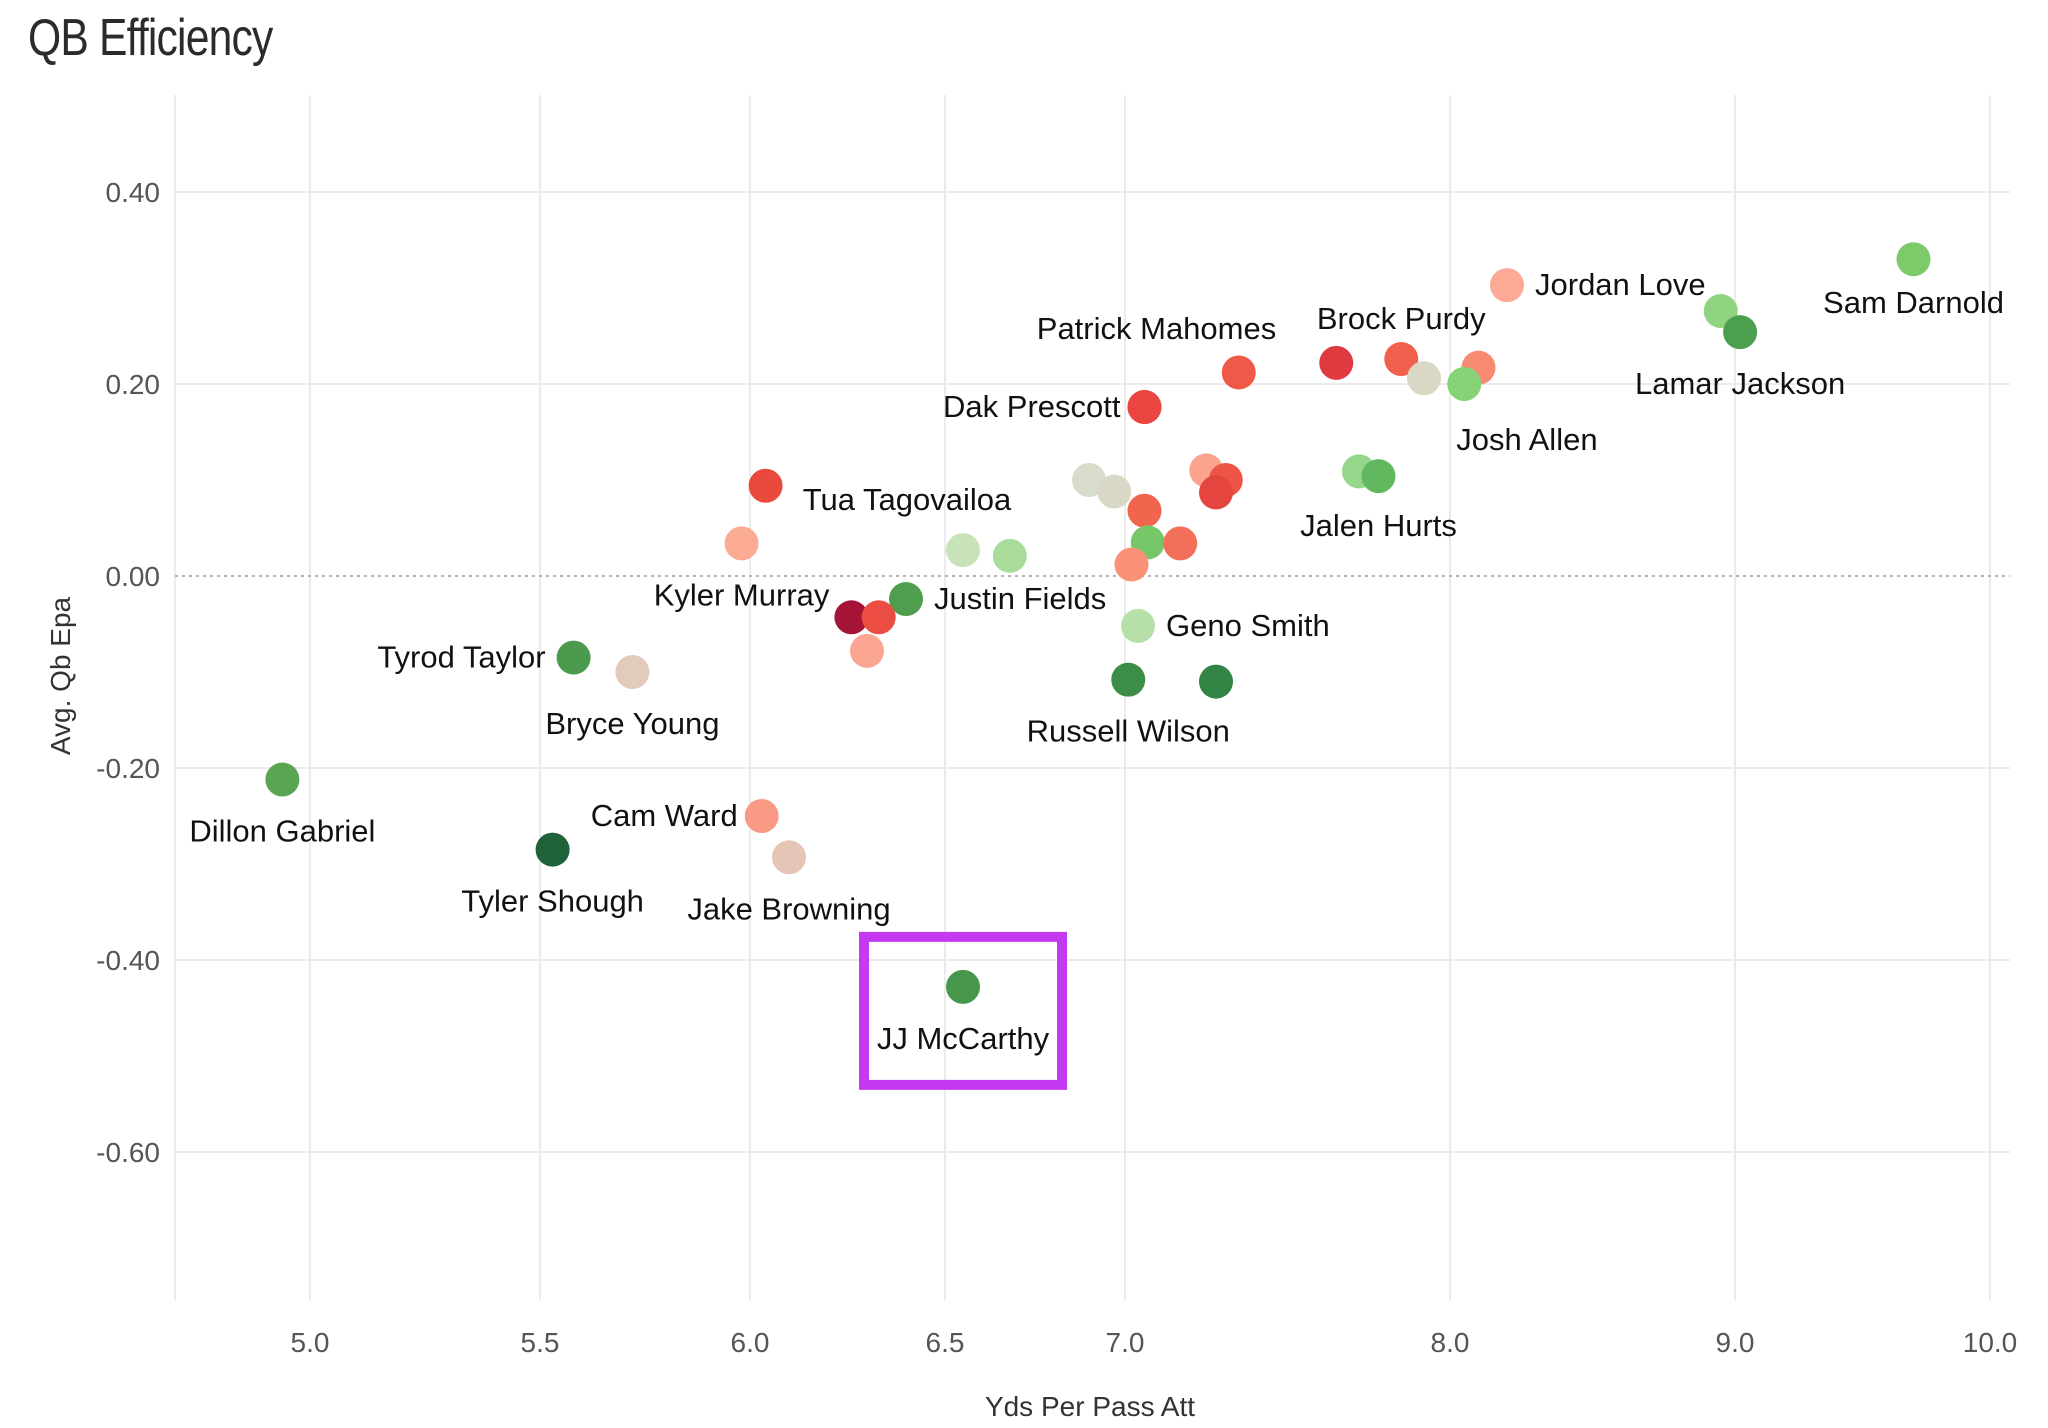  I want to click on x-tick-label: 6.0, so click(750, 1342).